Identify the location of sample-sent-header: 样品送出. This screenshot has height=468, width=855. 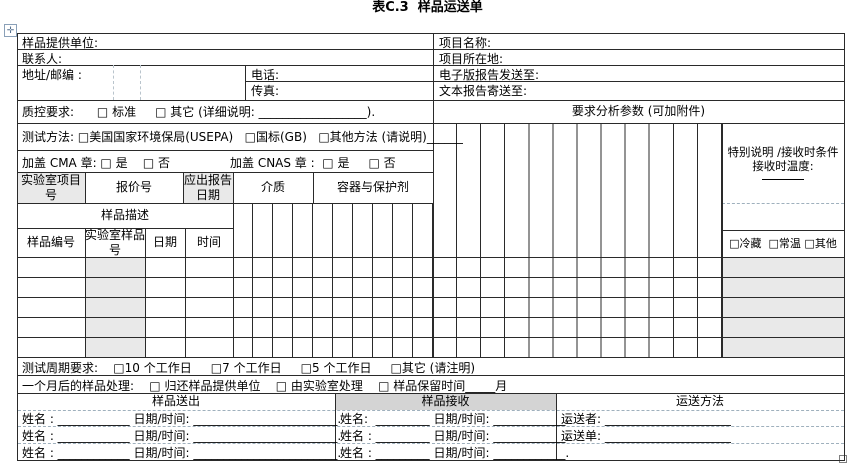
(175, 401).